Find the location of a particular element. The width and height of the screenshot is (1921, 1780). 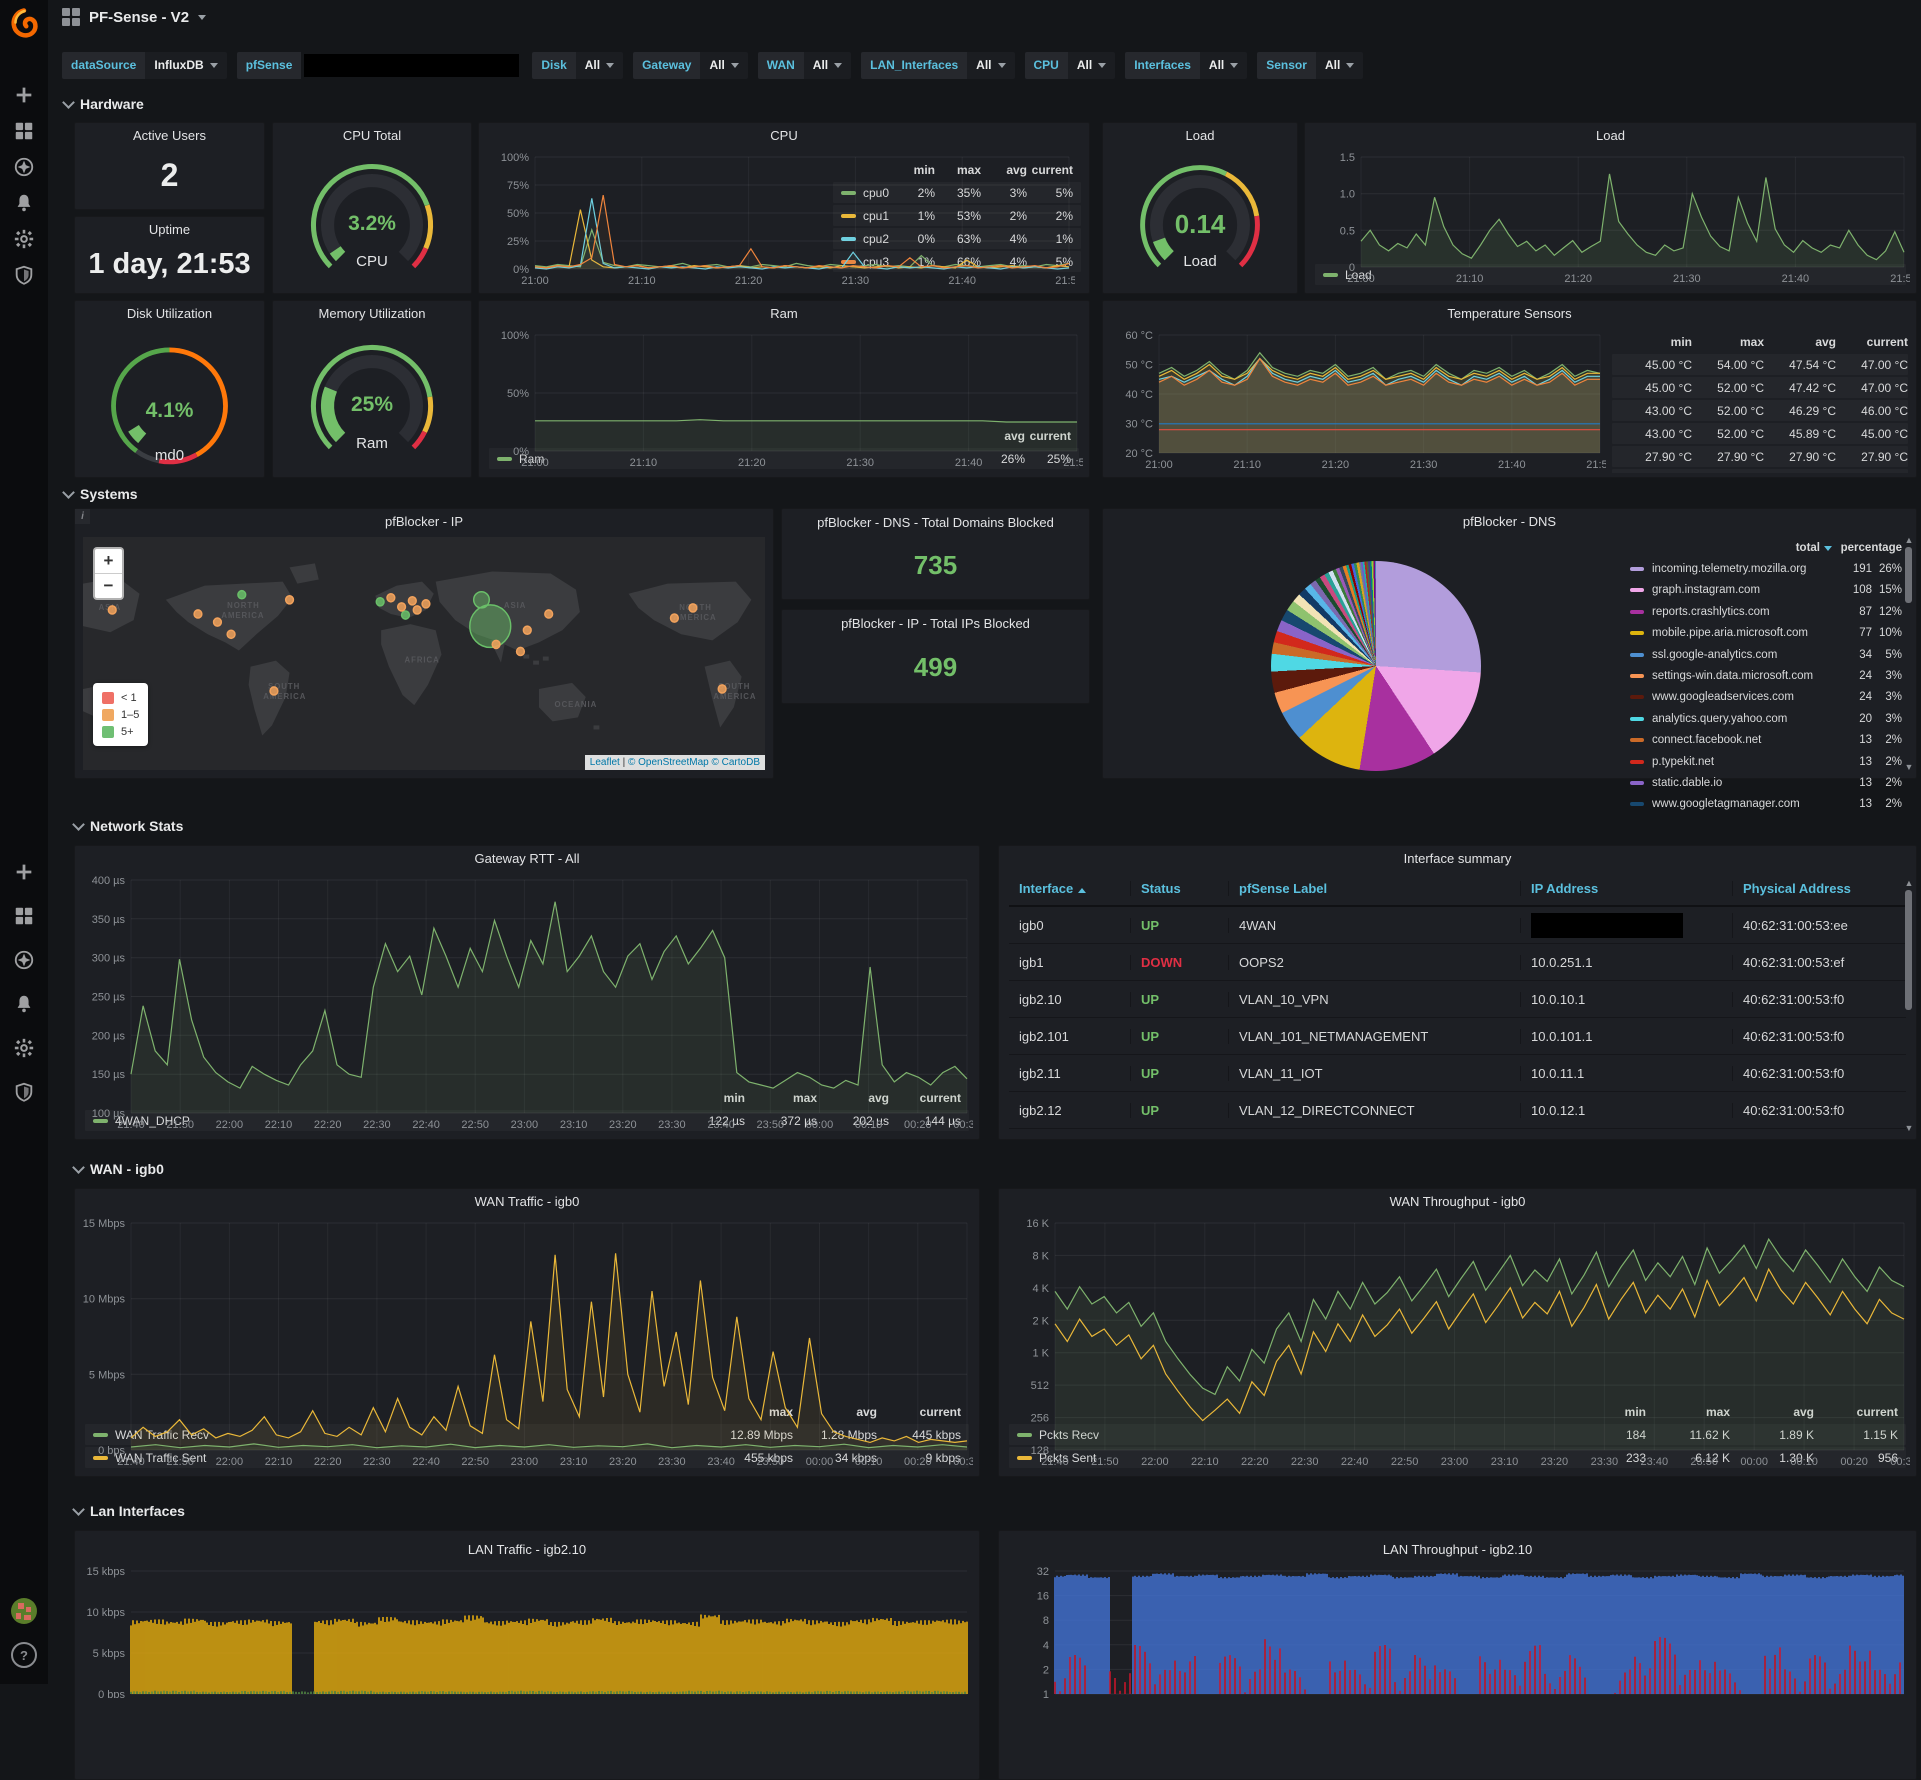

legend-item: Pckts Sent 233 6.12 K 1.30 K 956 is located at coordinates (1457, 1457).